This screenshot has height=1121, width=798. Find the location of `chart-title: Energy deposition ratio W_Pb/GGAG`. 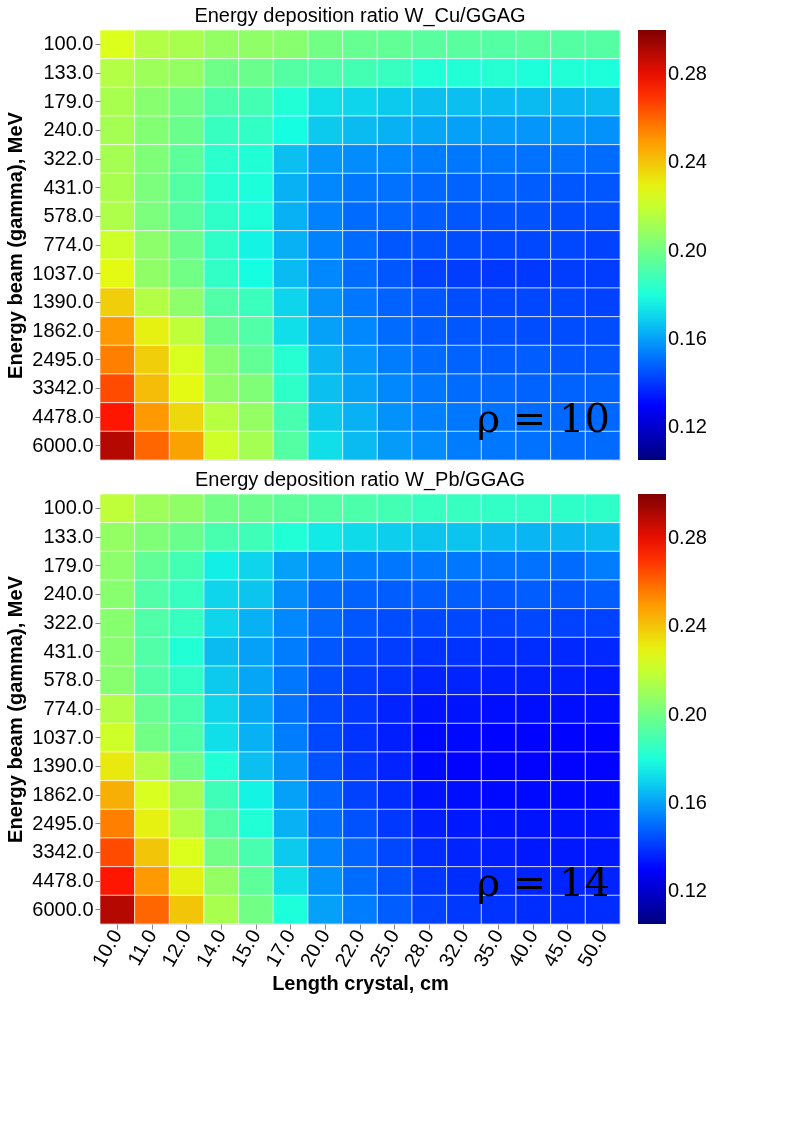

chart-title: Energy deposition ratio W_Pb/GGAG is located at coordinates (360, 479).